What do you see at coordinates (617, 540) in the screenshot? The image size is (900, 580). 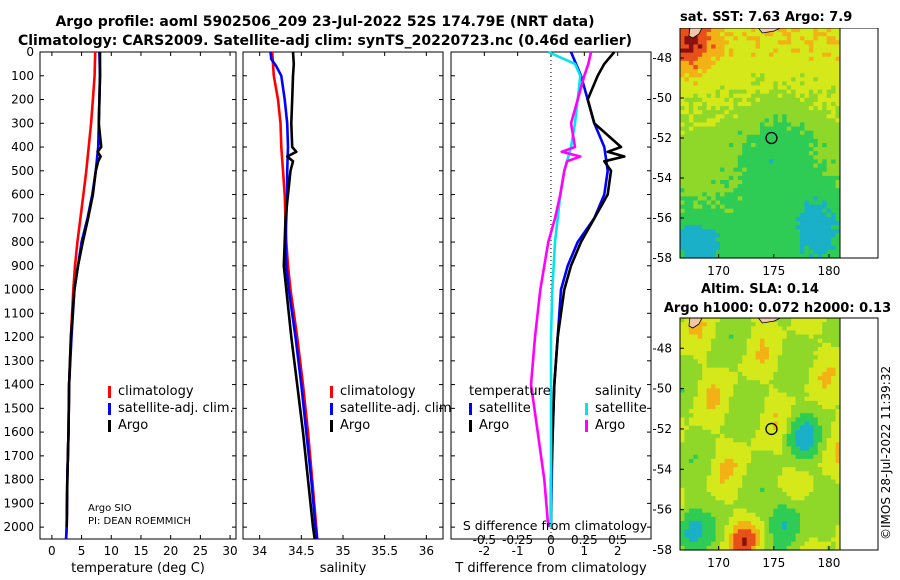 I see `x-tick-label-secondary: 0.5` at bounding box center [617, 540].